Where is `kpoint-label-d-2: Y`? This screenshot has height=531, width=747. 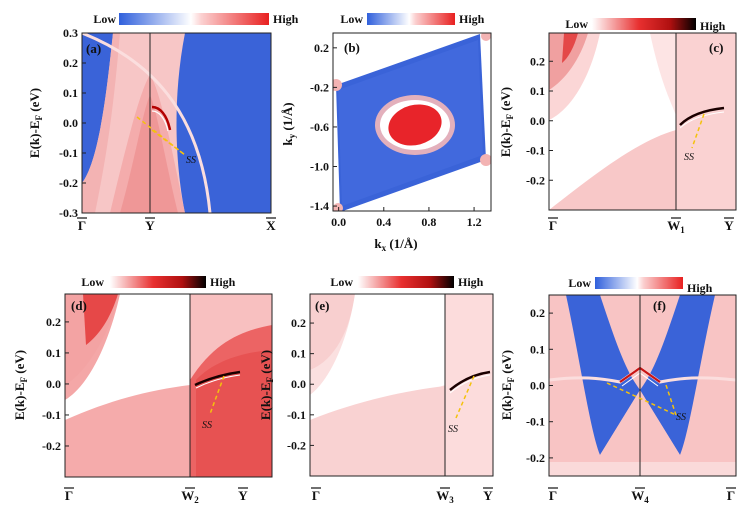 kpoint-label-d-2: Y is located at coordinates (243, 495).